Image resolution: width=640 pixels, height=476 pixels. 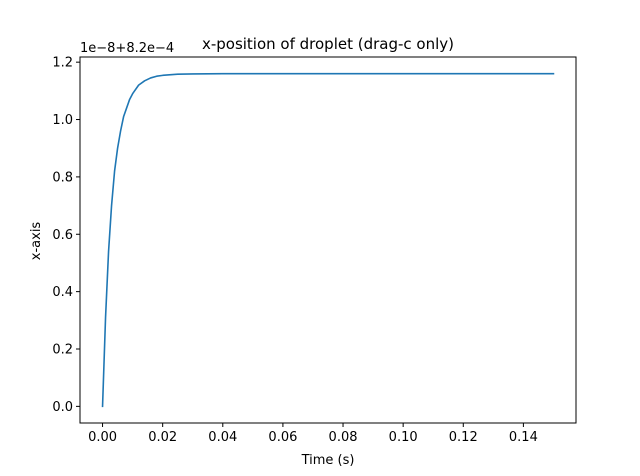 I want to click on y-axis-ticks: 0.0 0.2 0.4 0.6 0.8 1.0 1.2, so click(x=66, y=235).